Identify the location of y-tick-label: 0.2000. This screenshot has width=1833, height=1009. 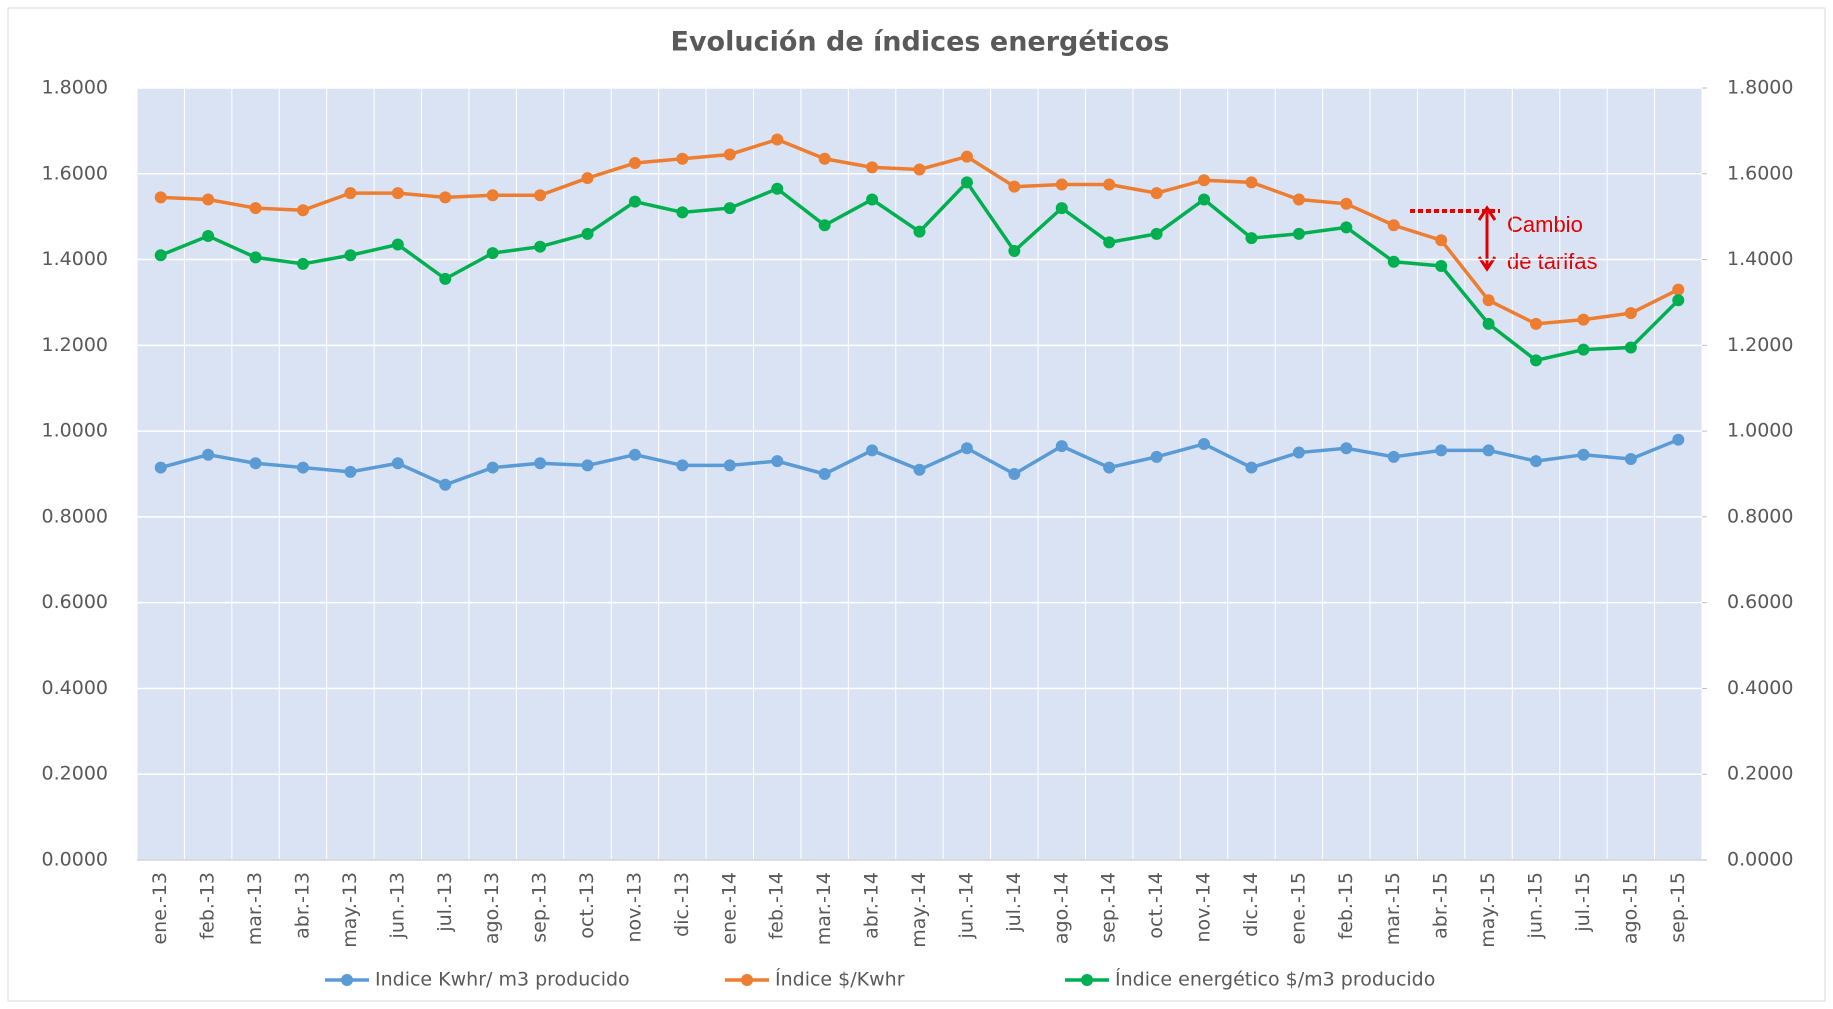
(75, 774).